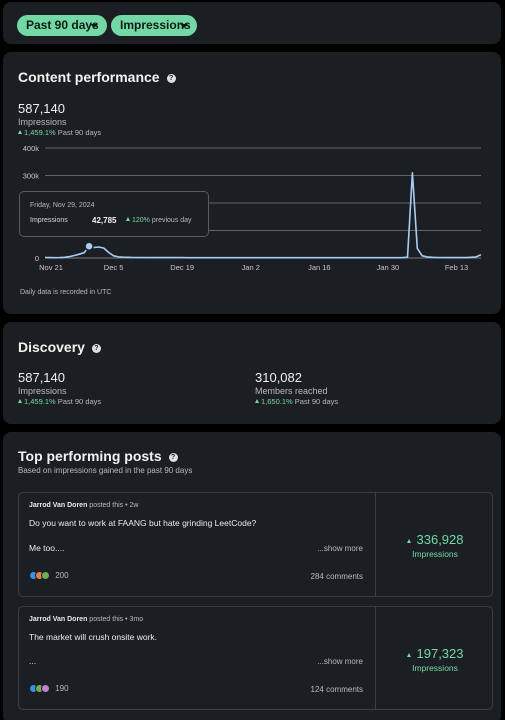 This screenshot has height=720, width=505. What do you see at coordinates (49, 220) in the screenshot?
I see `tooltip-label: Impressions` at bounding box center [49, 220].